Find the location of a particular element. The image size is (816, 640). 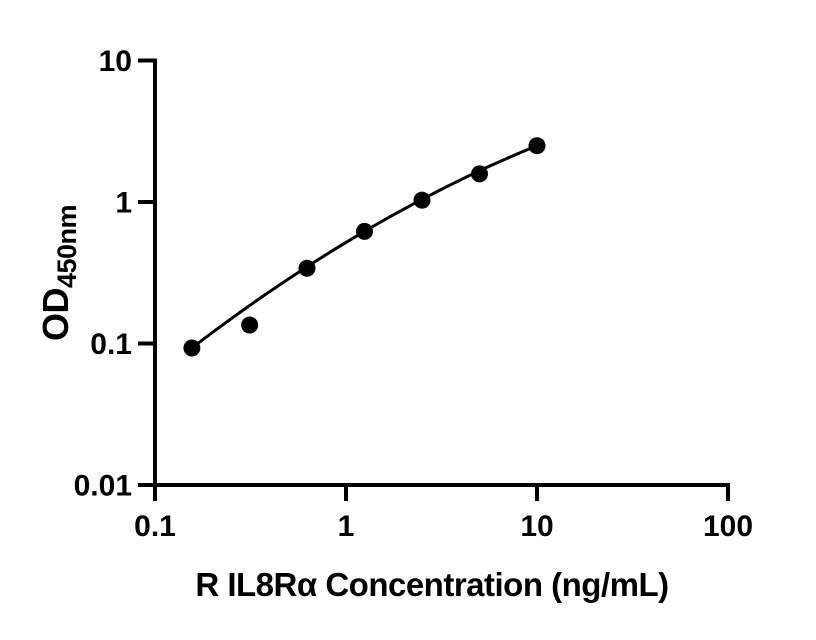

y-tick-label: 10 is located at coordinates (115, 61).